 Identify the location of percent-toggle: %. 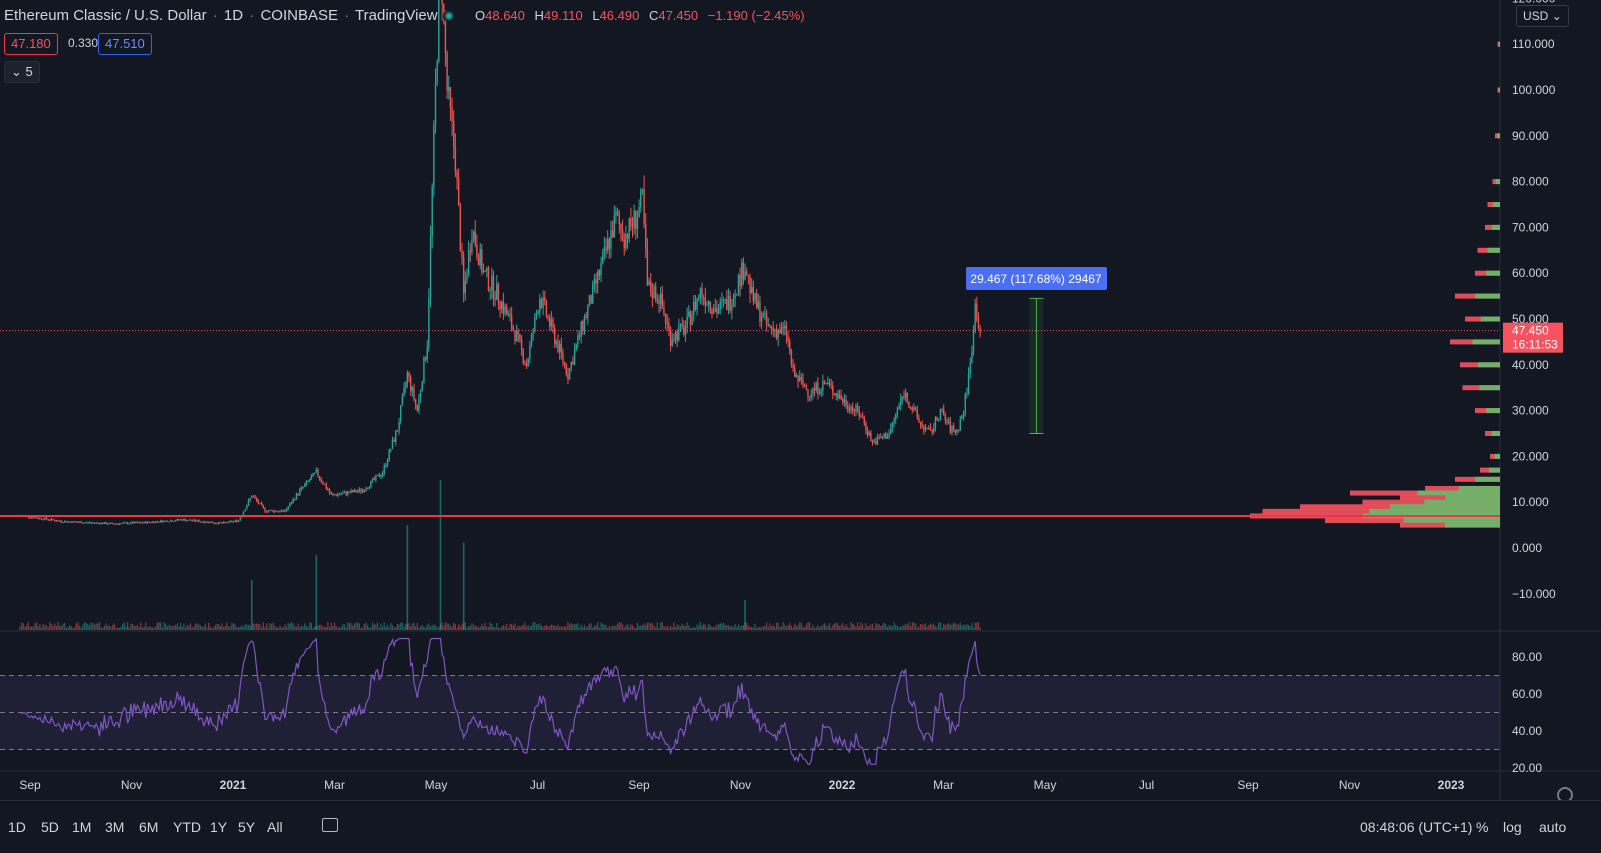
(1482, 827).